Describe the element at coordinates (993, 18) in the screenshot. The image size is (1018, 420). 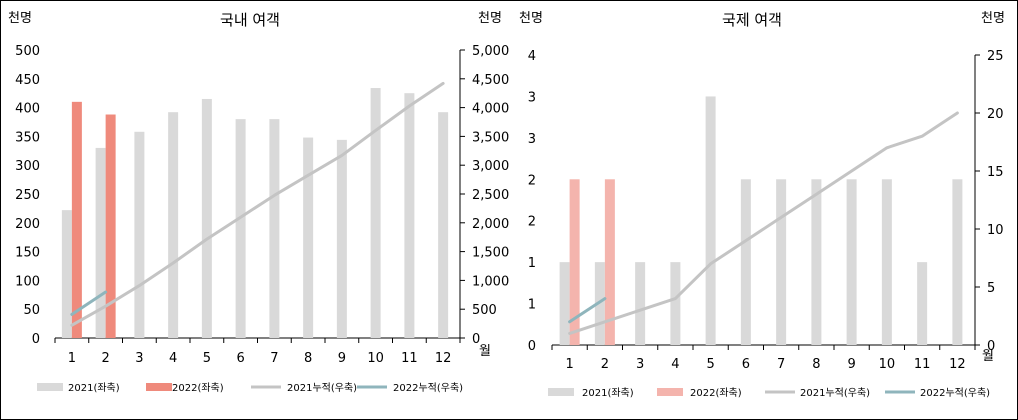
I see `chart2-right-axis-unit: 천명` at that location.